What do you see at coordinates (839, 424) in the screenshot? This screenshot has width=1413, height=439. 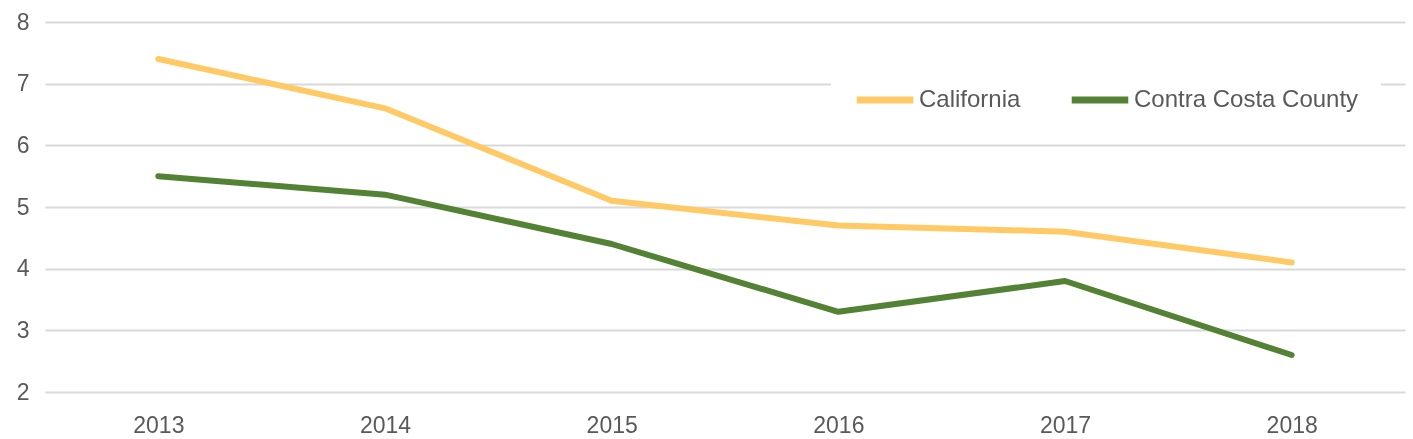 I see `x-tick-label: 2016` at bounding box center [839, 424].